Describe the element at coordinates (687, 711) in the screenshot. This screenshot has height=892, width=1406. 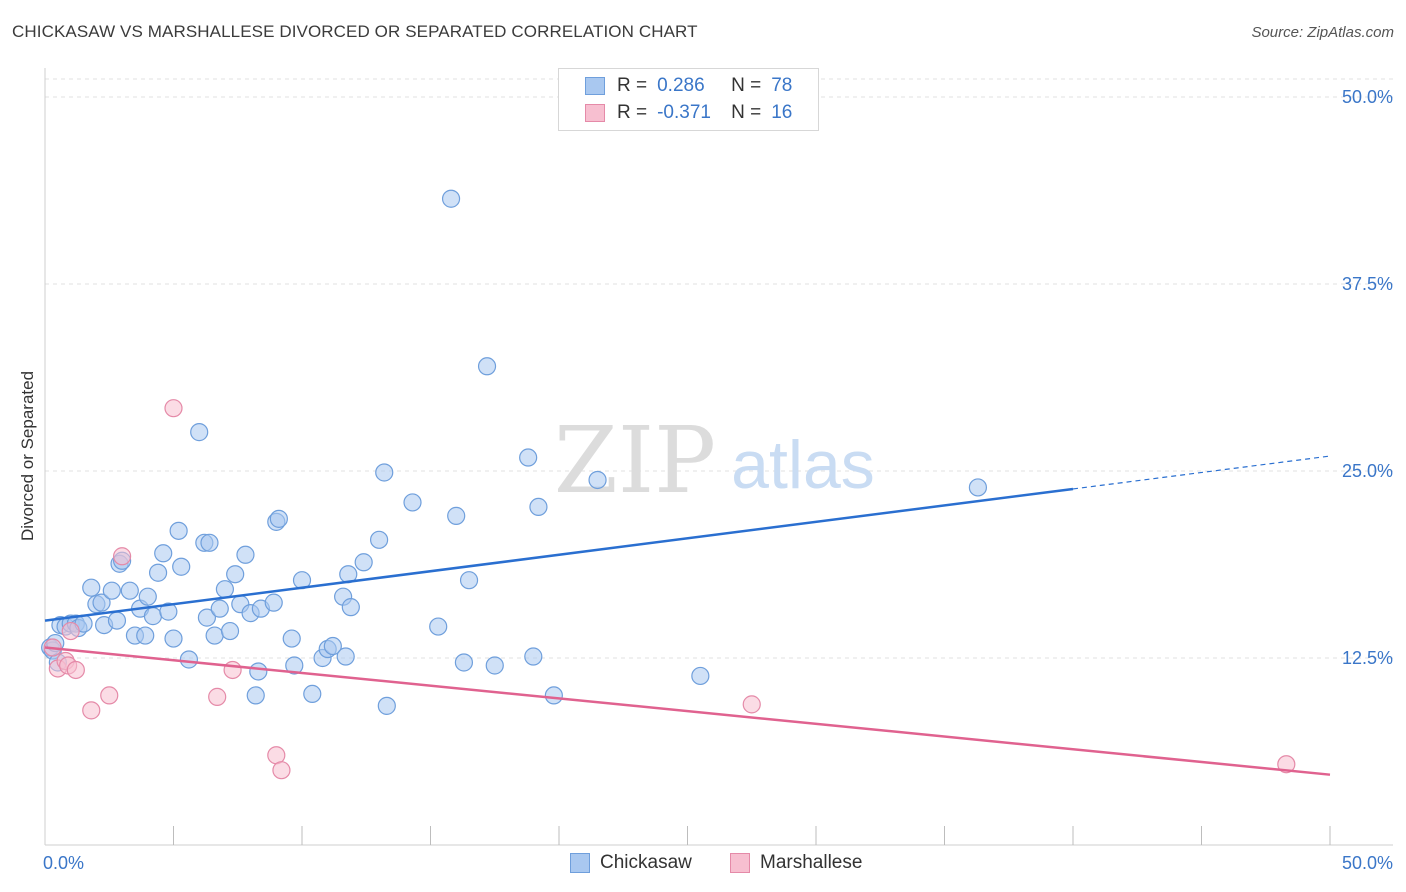
I see `marshallese-trend-line` at that location.